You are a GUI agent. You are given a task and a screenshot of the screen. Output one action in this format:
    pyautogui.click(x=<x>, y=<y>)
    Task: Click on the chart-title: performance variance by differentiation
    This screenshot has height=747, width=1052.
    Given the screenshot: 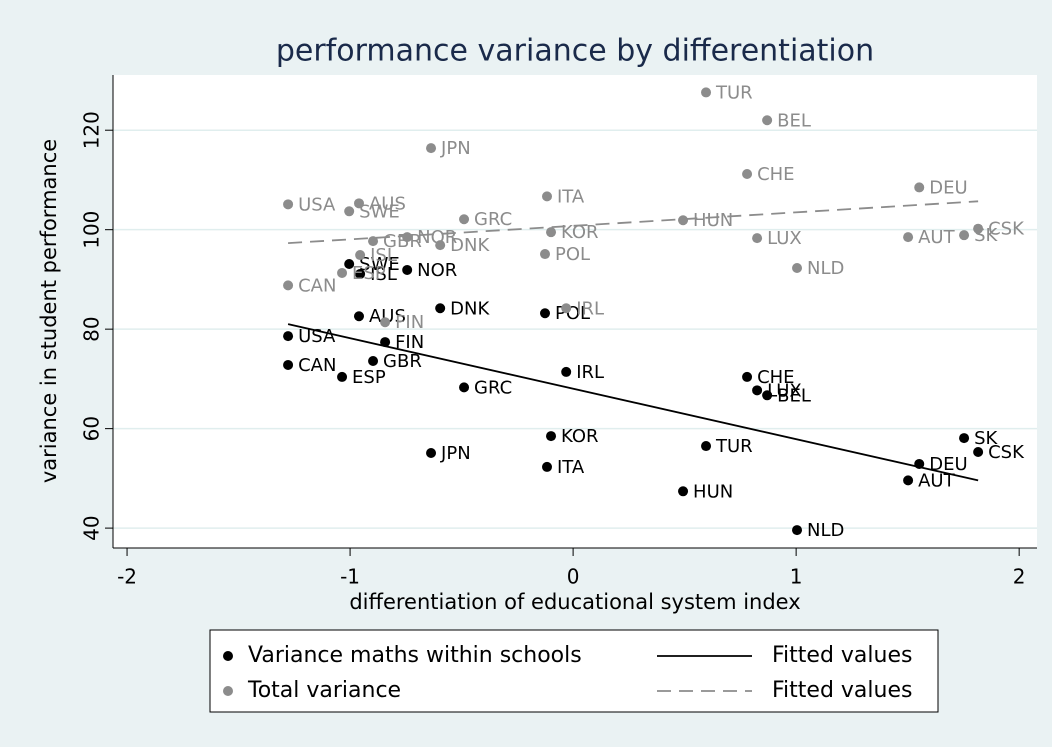 What is the action you would take?
    pyautogui.click(x=575, y=51)
    